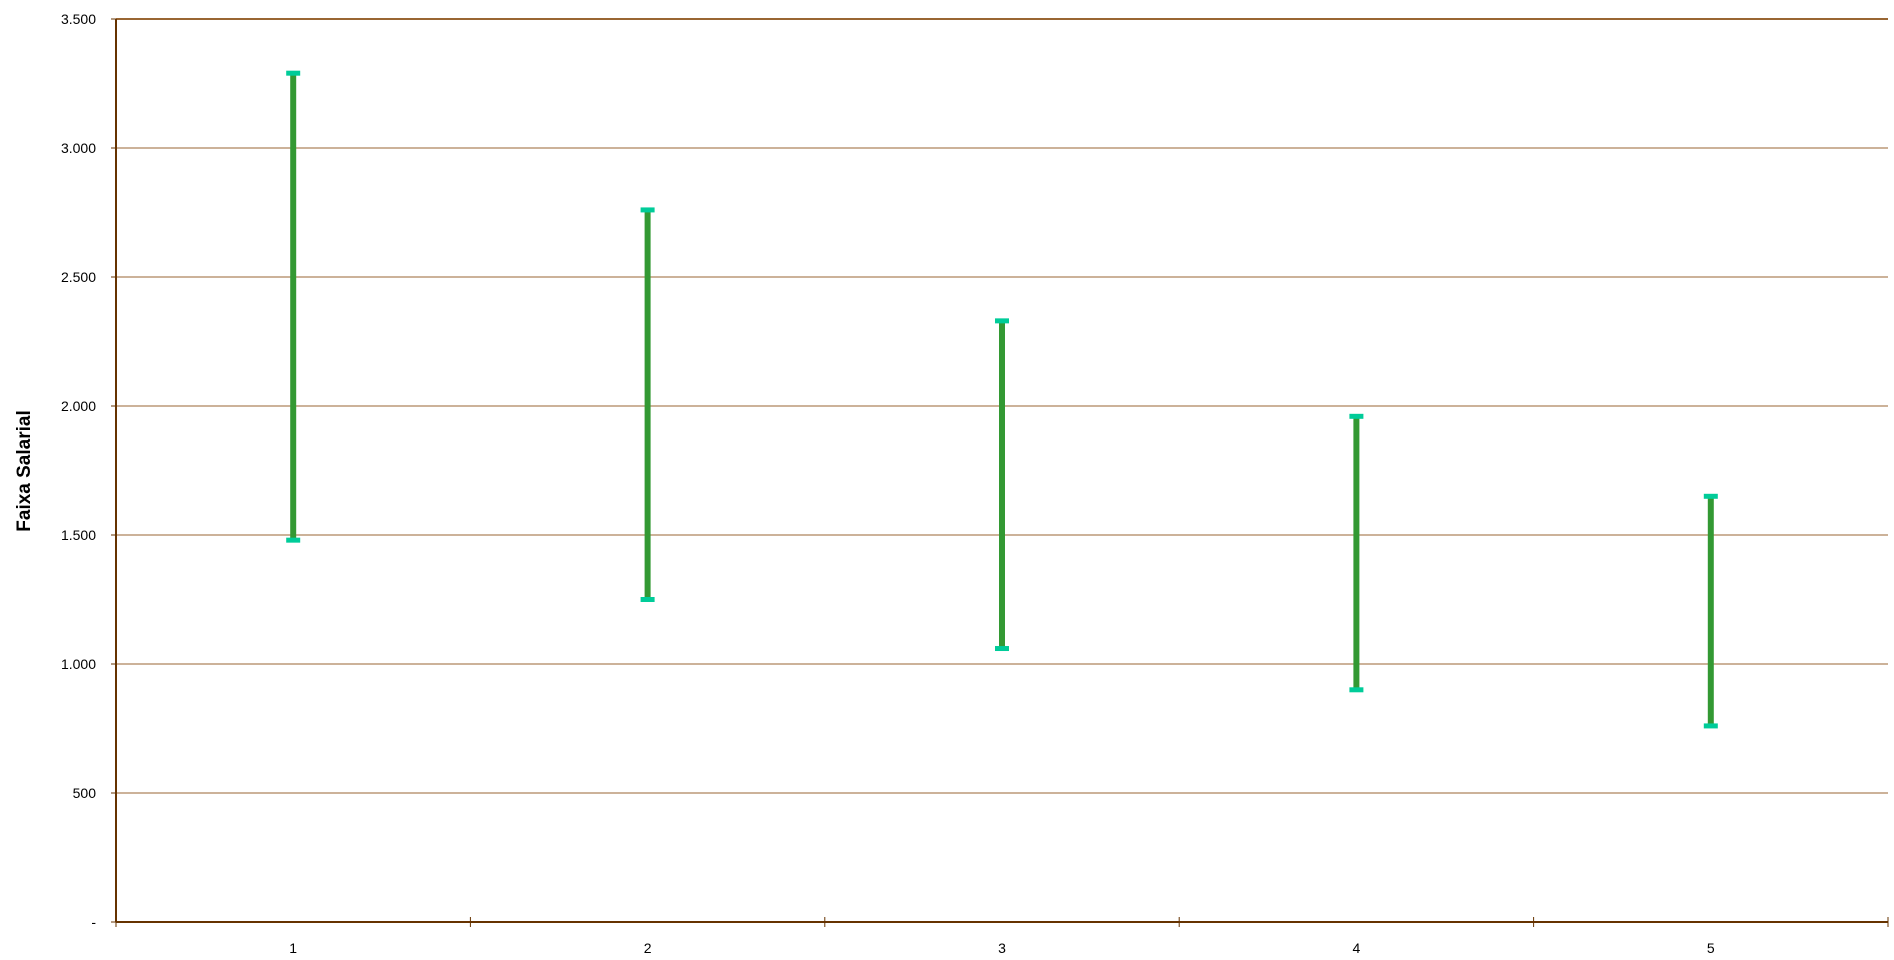 The image size is (1894, 960). I want to click on y-tick-label: 1.000, so click(78, 664).